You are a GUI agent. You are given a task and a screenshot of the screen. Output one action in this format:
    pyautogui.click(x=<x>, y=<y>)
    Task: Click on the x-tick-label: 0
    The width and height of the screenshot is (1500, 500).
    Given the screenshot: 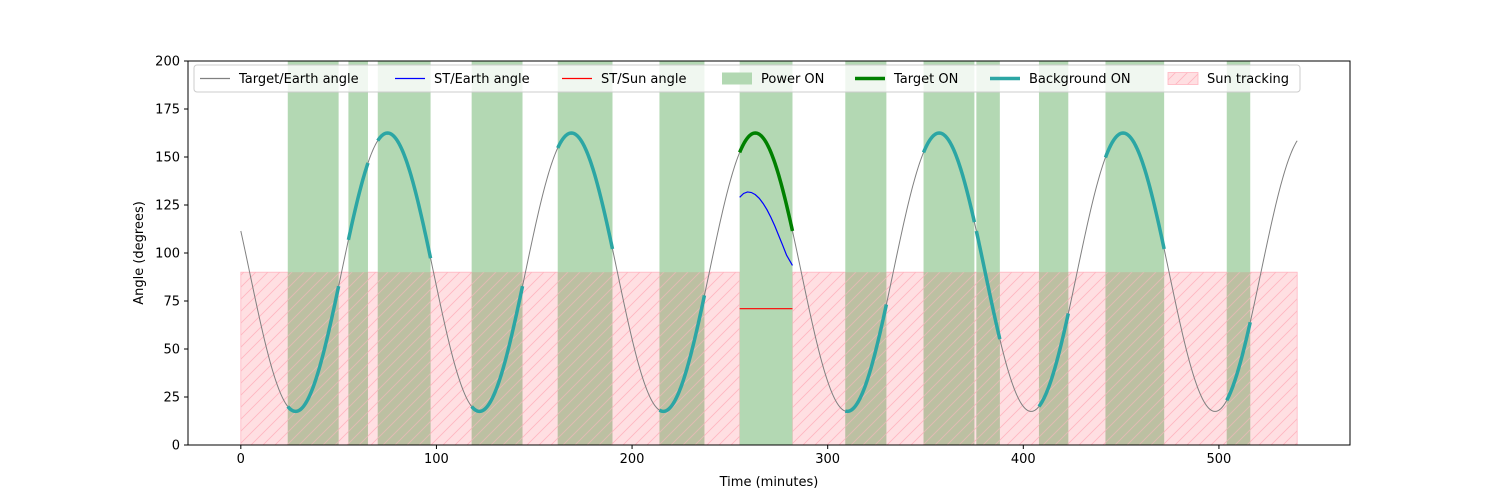 What is the action you would take?
    pyautogui.click(x=241, y=459)
    